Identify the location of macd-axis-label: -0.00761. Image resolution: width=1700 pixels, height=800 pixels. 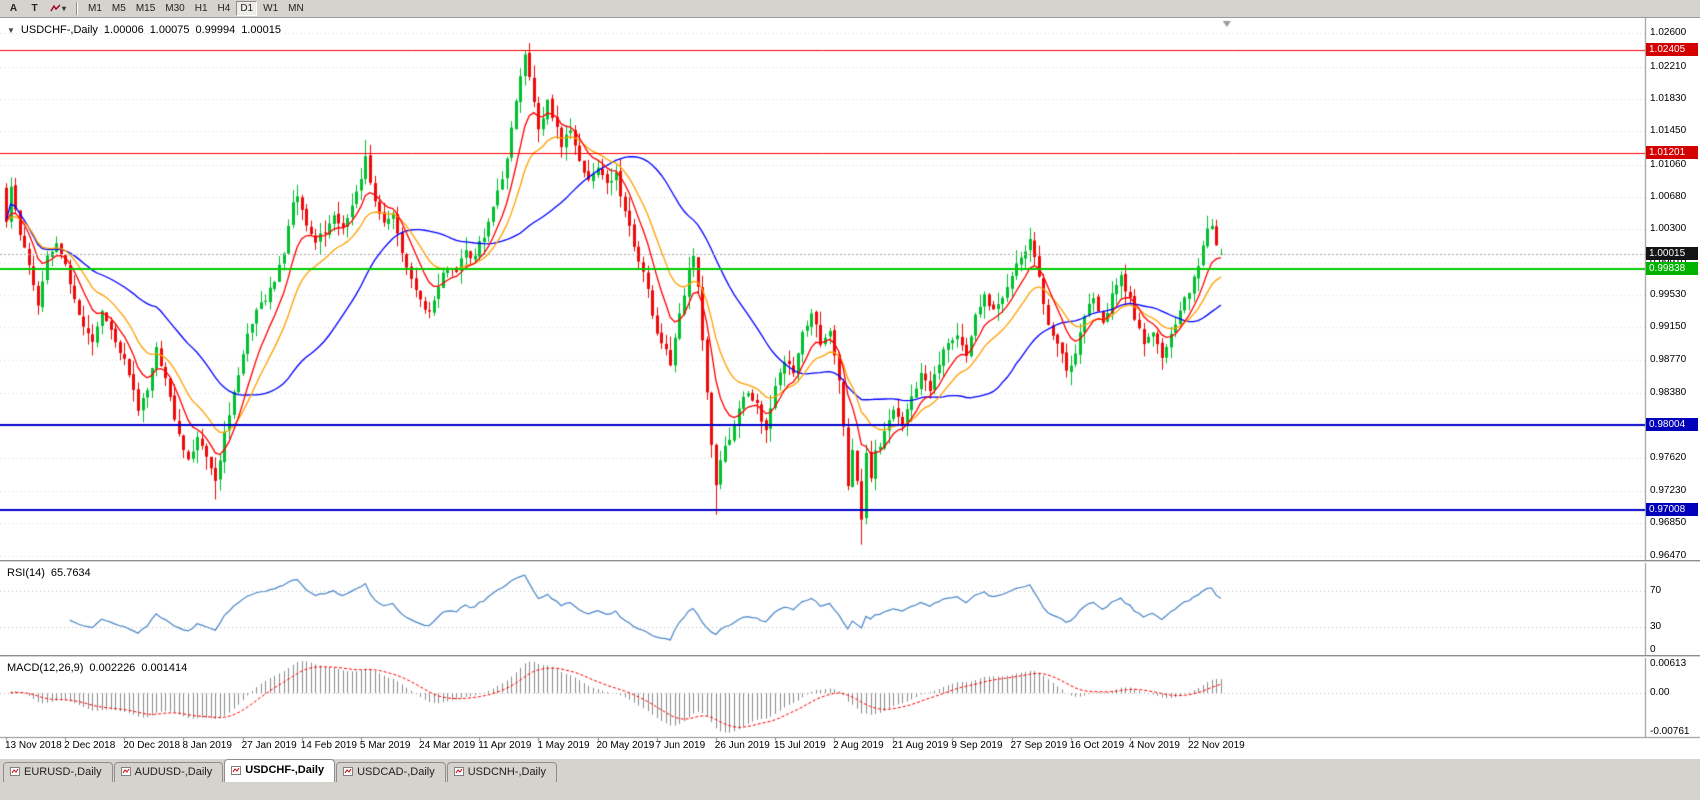
(1670, 731).